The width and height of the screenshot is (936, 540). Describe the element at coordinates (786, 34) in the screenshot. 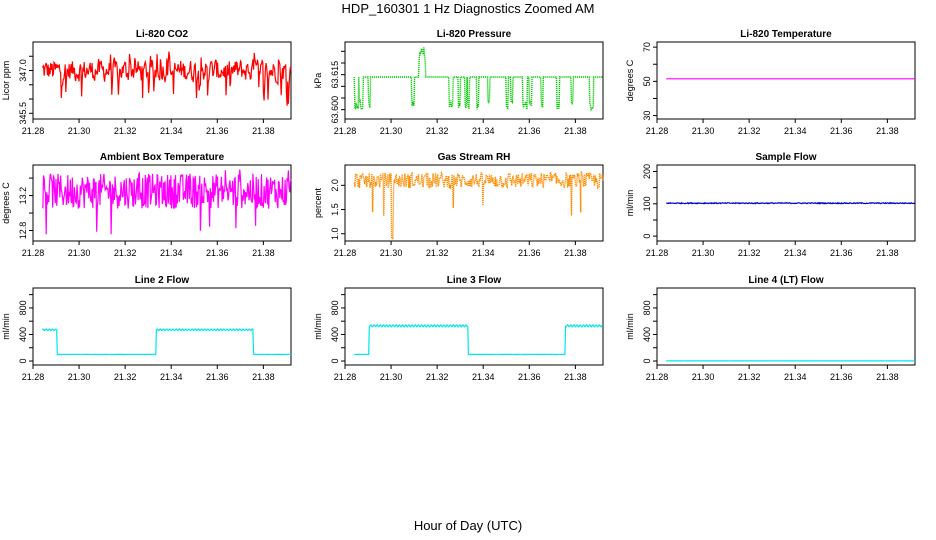

I see `panel-title: Li-820 Temperature` at that location.